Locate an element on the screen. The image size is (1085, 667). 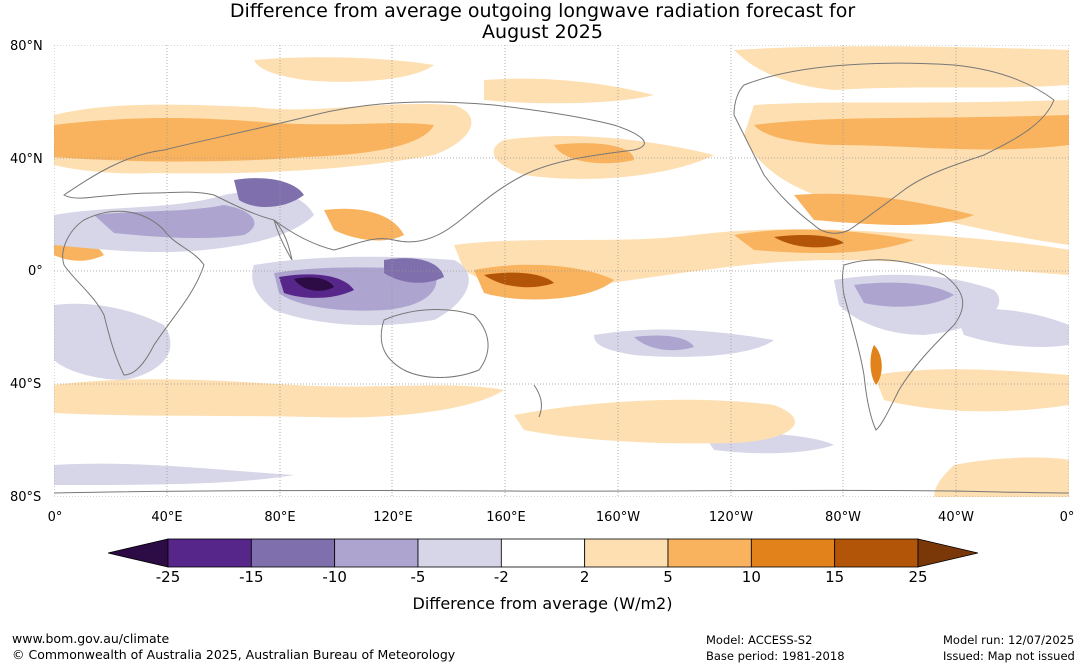
lon-label-160w: 160°W is located at coordinates (618, 517).